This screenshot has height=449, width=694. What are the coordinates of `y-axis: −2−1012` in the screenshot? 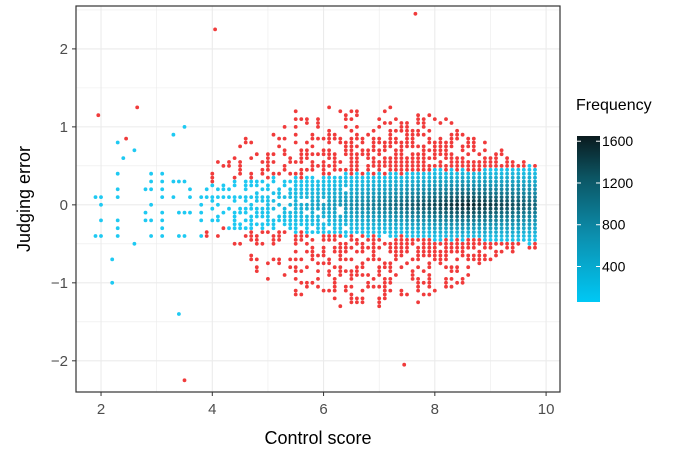 It's located at (63, 205).